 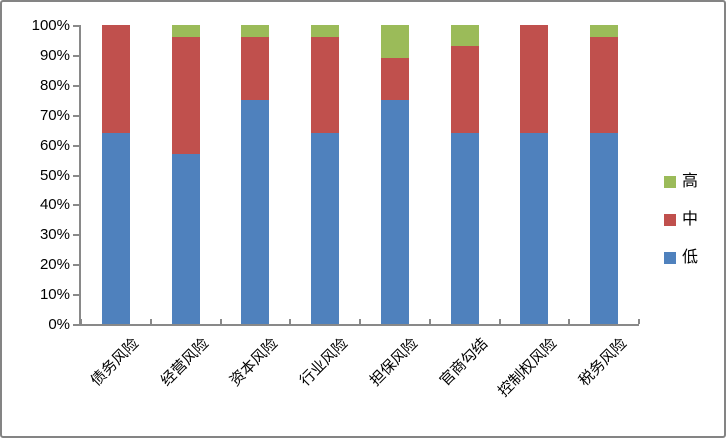 What do you see at coordinates (254, 362) in the screenshot?
I see `x-axis-category-label: 资本风险` at bounding box center [254, 362].